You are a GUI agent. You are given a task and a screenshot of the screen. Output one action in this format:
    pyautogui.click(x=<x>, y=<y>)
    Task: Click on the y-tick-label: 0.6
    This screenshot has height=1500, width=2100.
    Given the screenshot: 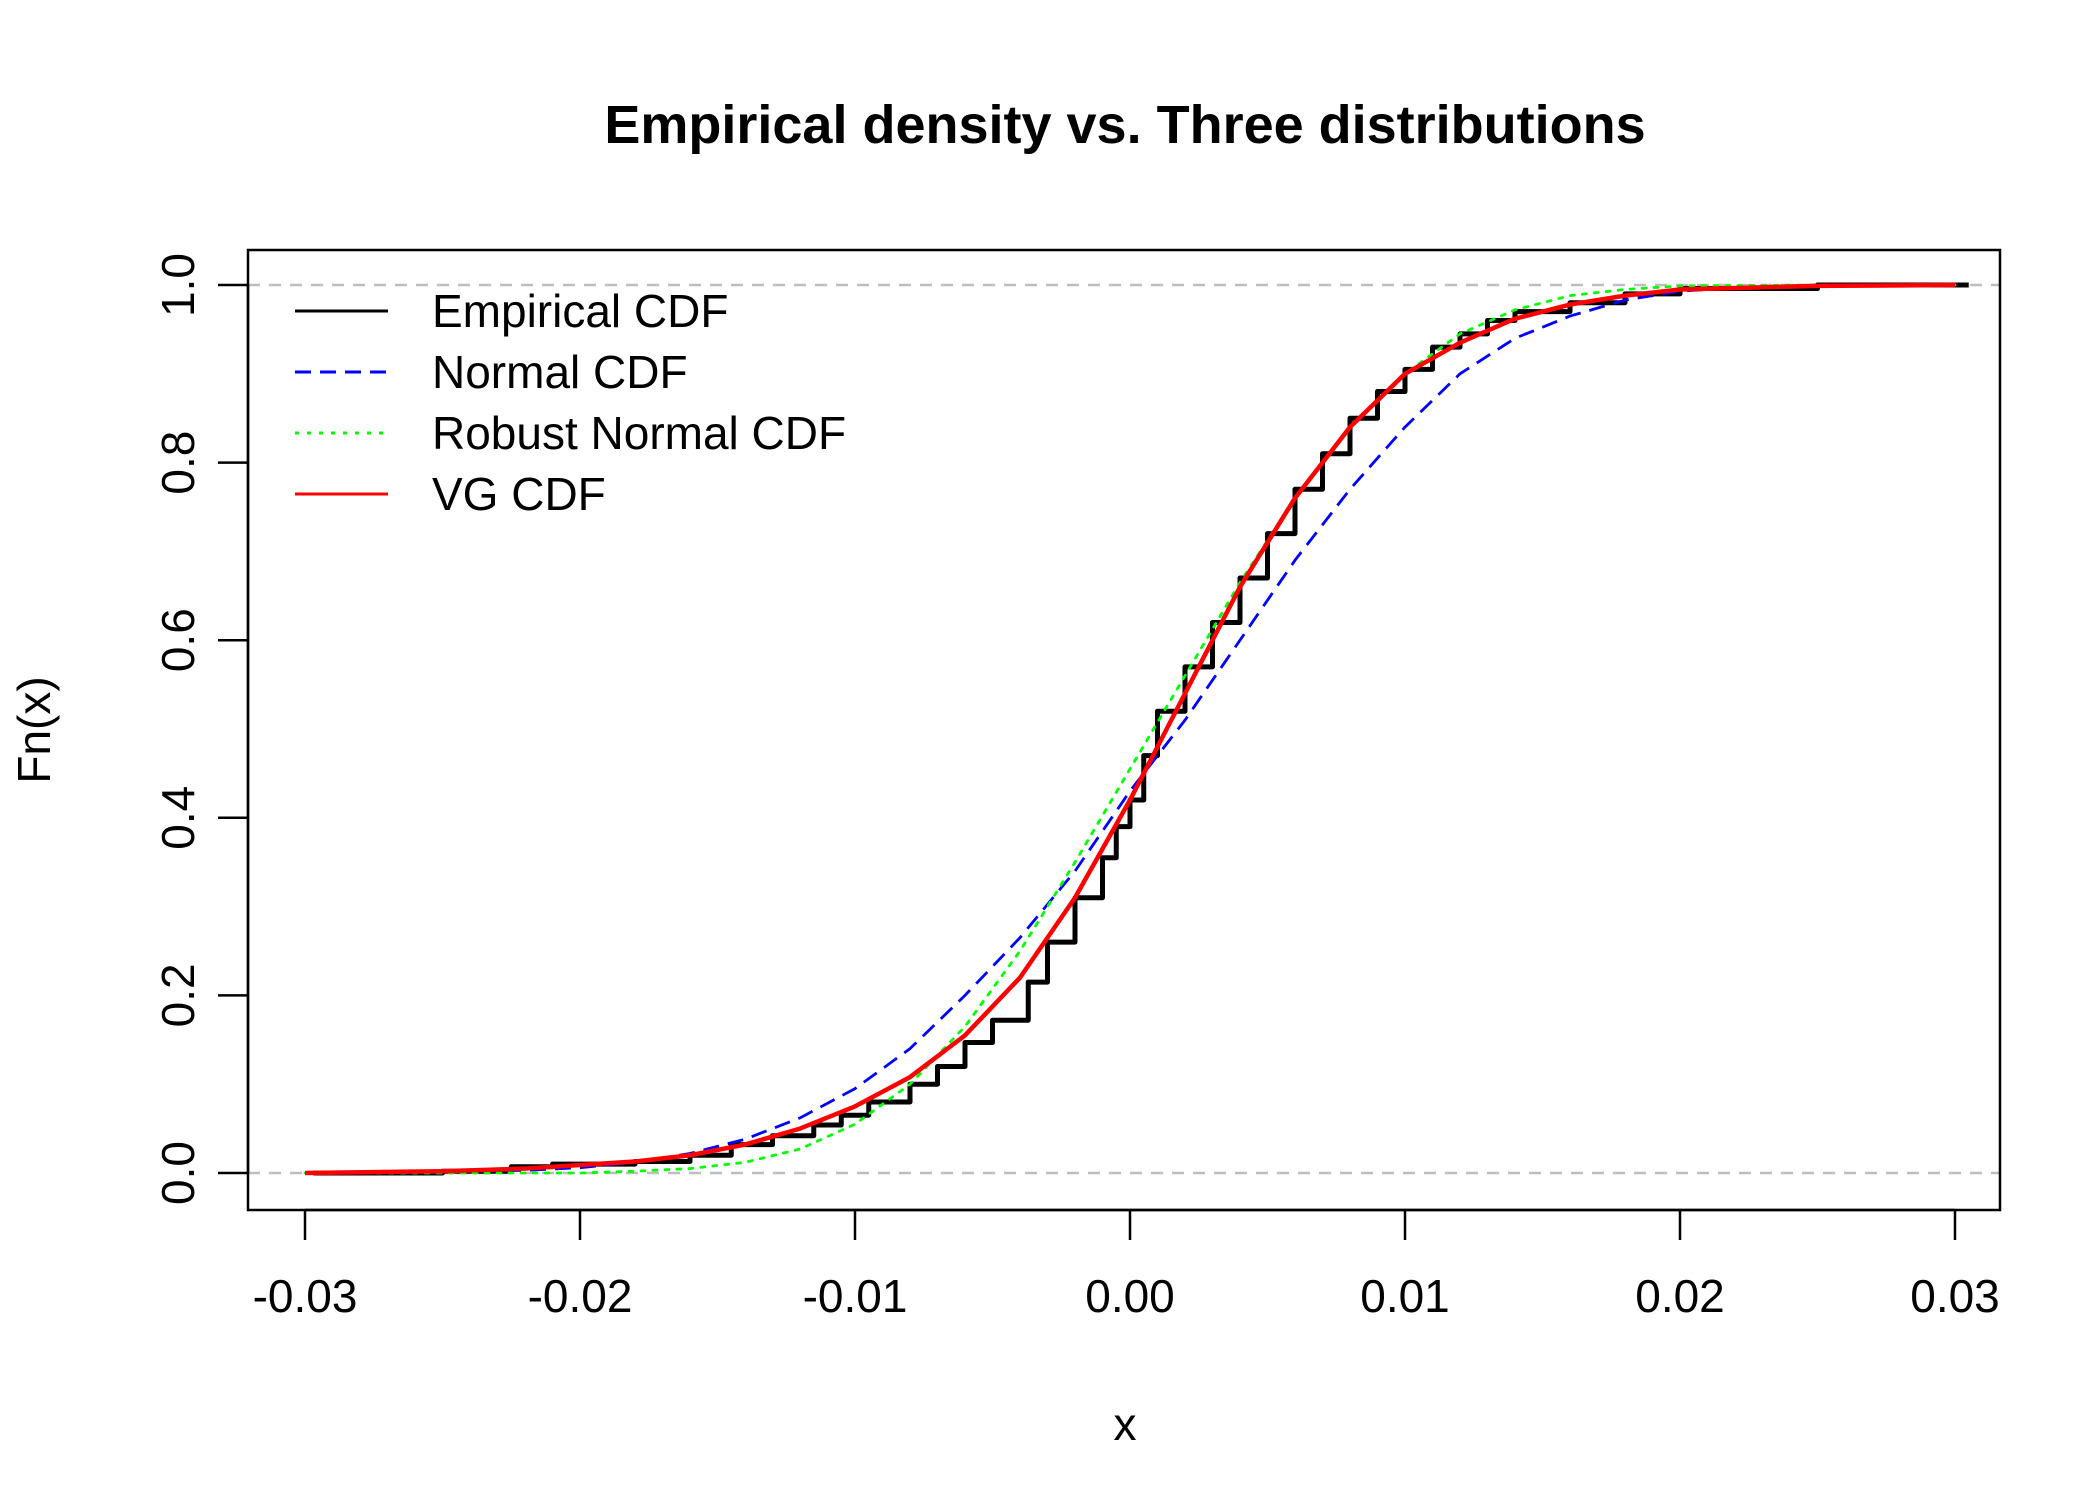 What is the action you would take?
    pyautogui.click(x=178, y=640)
    